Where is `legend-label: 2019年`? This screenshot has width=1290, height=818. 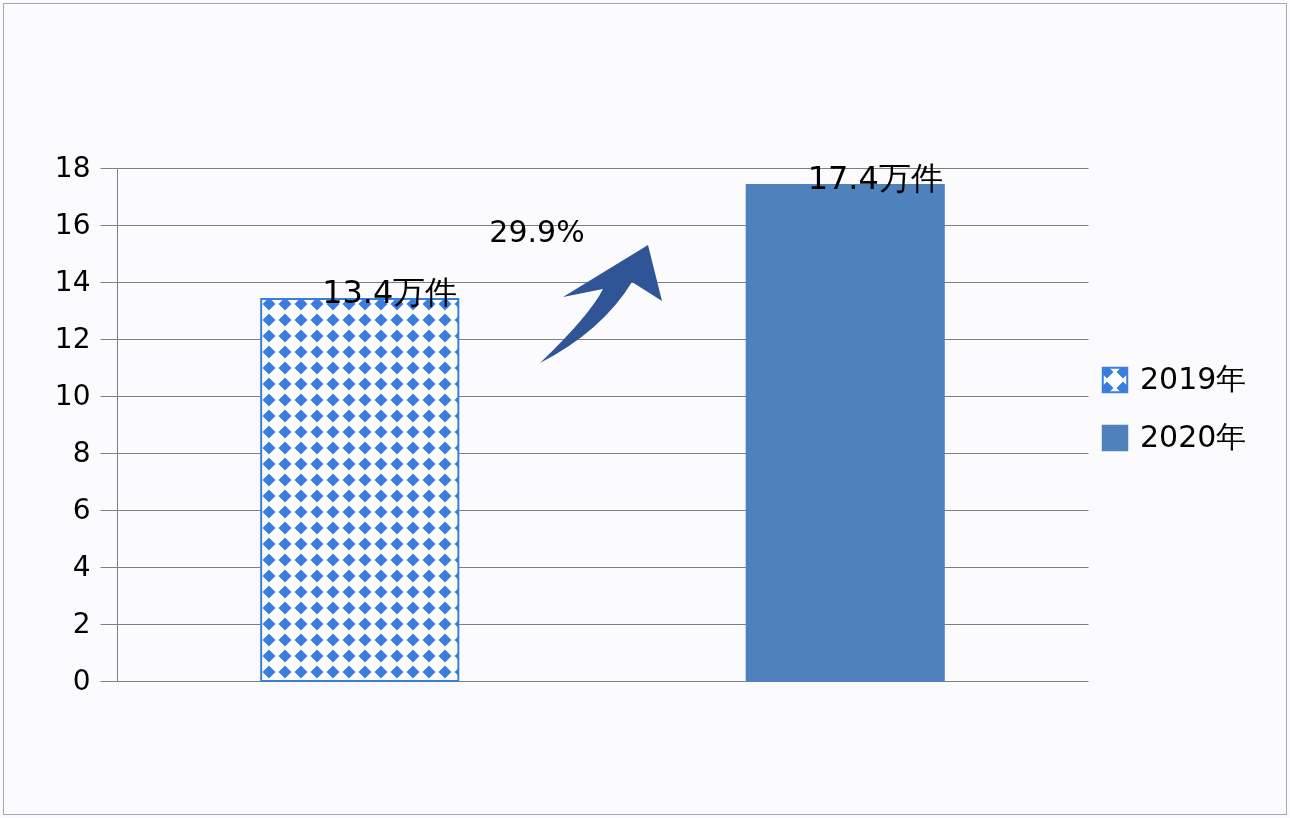
legend-label: 2019年 is located at coordinates (1193, 378).